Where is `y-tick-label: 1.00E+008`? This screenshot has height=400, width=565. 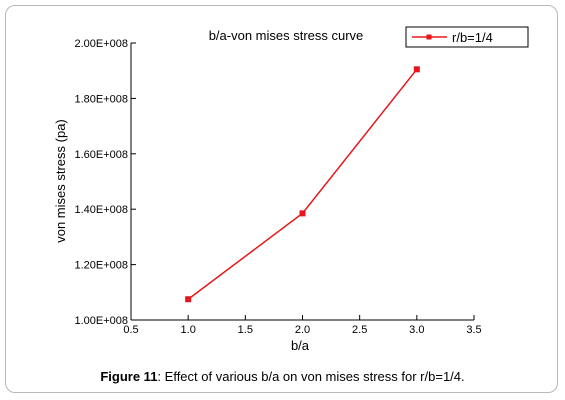 y-tick-label: 1.00E+008 is located at coordinates (101, 321).